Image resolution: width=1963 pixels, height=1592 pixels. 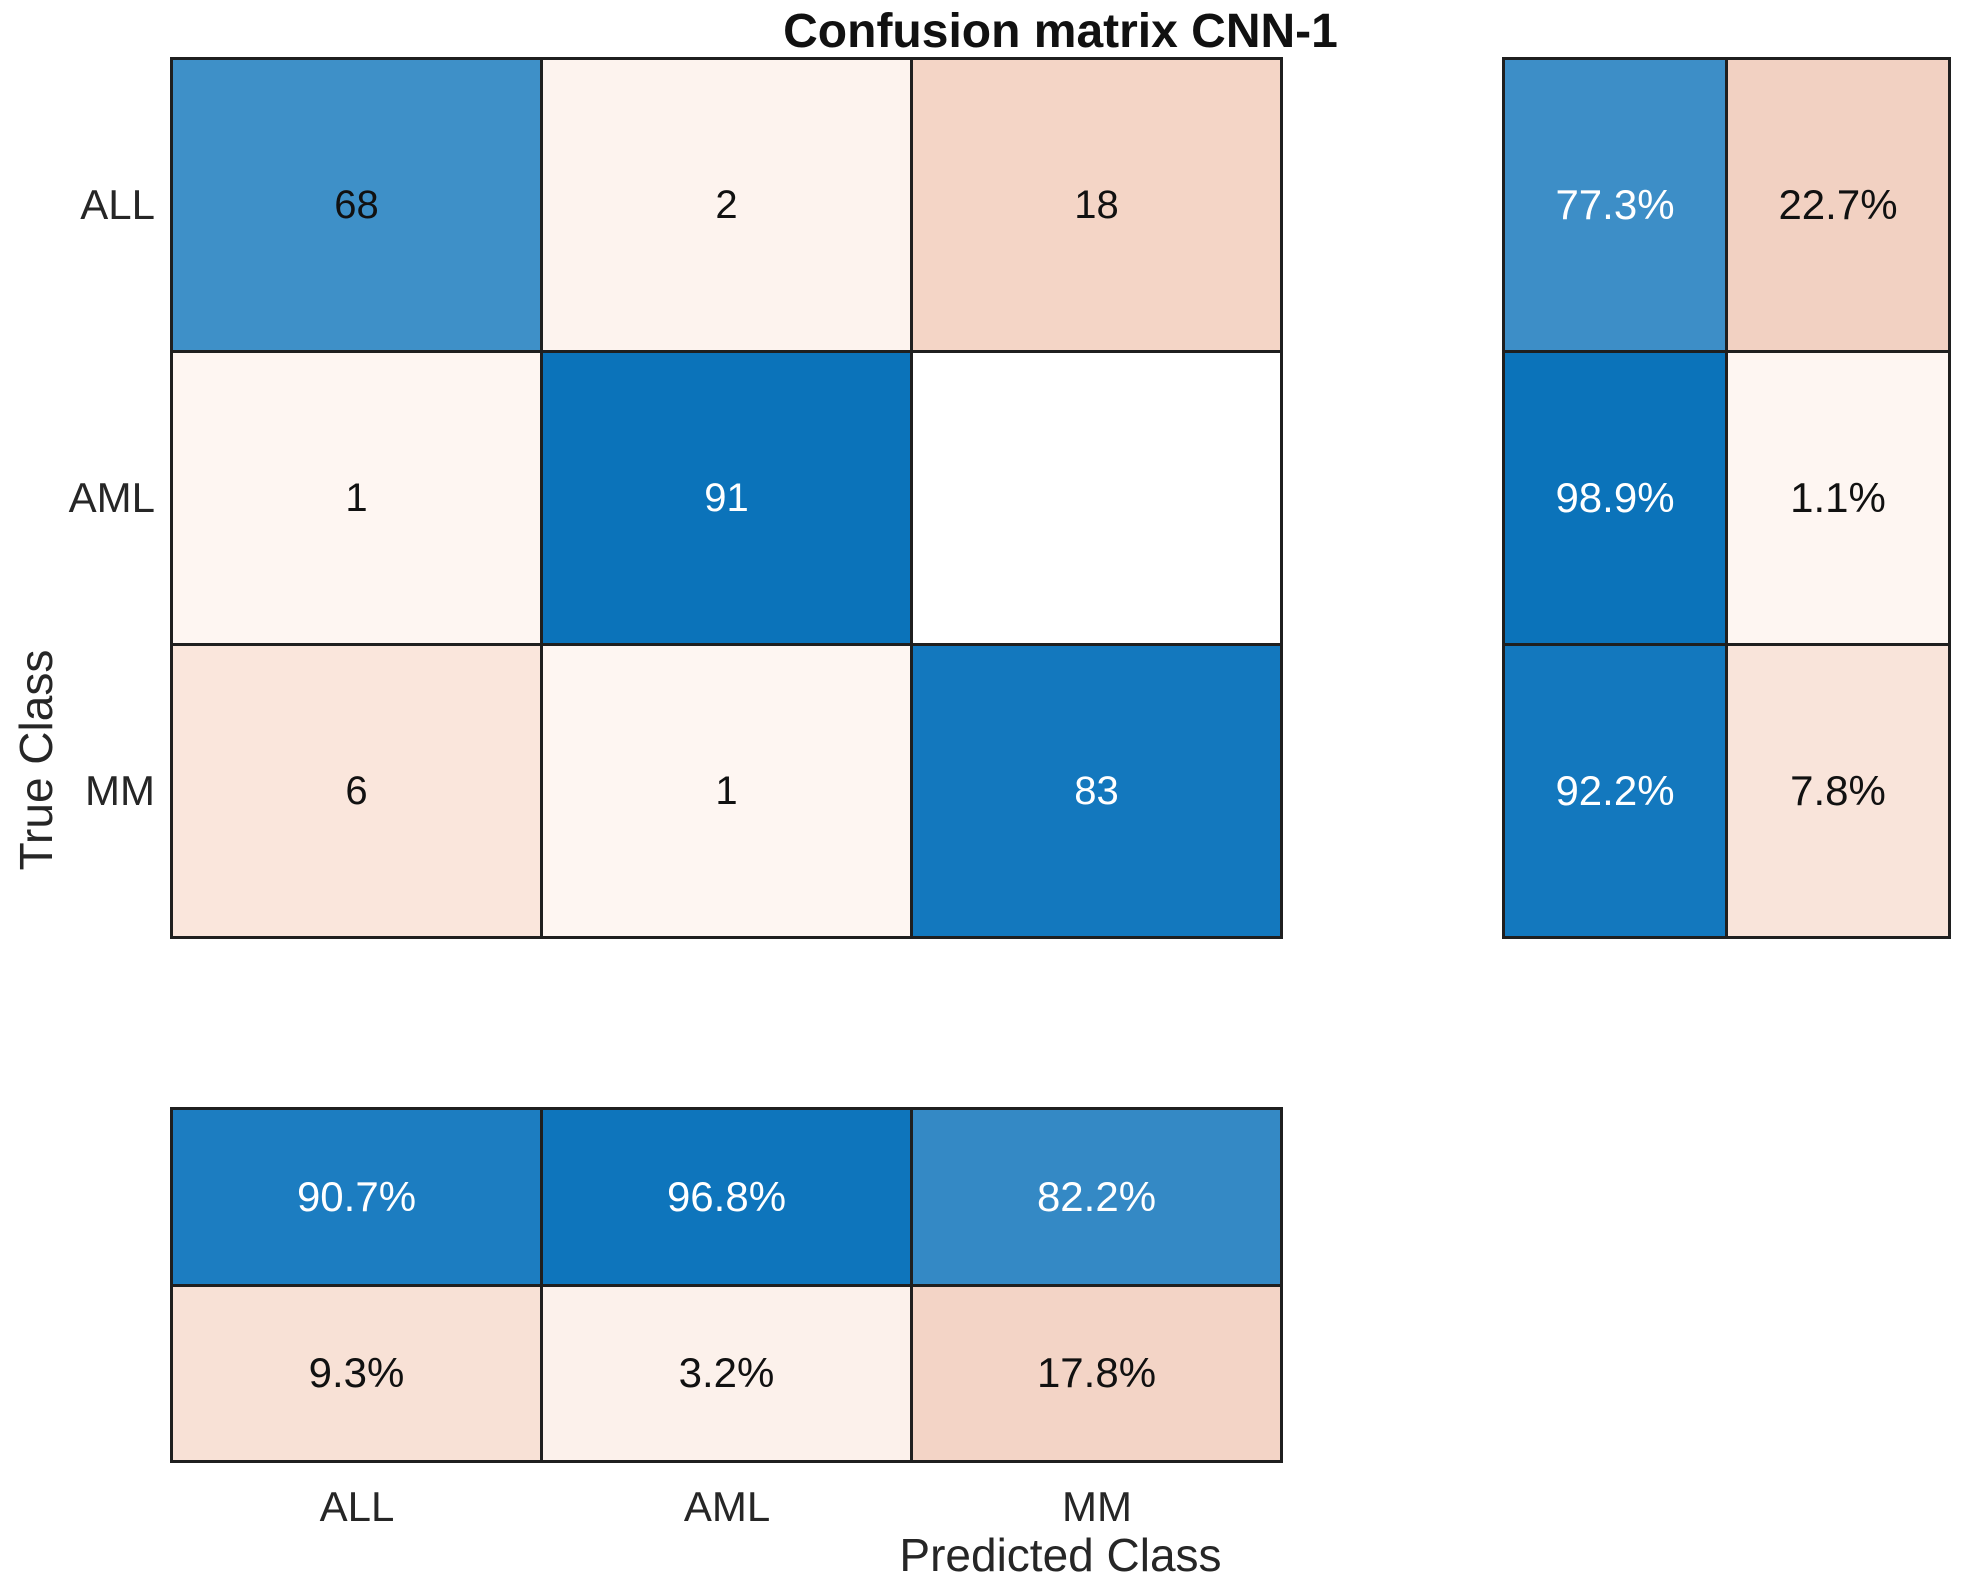 What do you see at coordinates (1096, 498) in the screenshot?
I see `matrix-cell-true-AML-pred-MM` at bounding box center [1096, 498].